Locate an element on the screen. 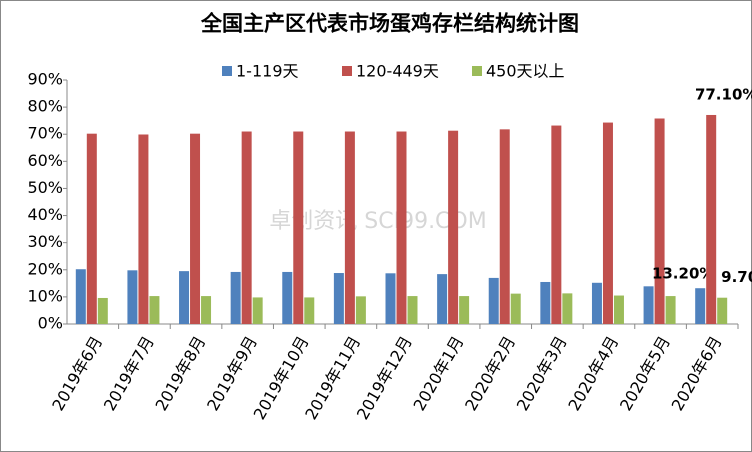 Image resolution: width=752 pixels, height=452 pixels. y-tick-label: 50% is located at coordinates (45, 187).